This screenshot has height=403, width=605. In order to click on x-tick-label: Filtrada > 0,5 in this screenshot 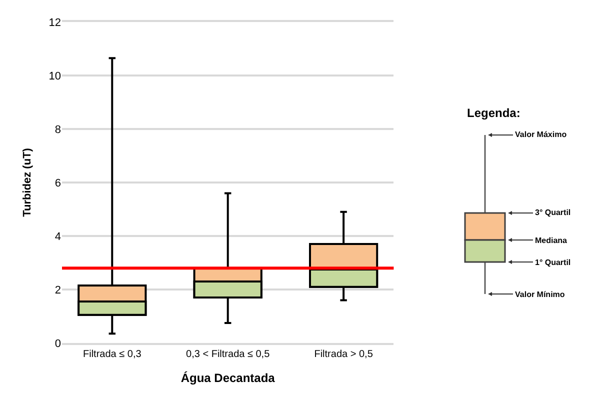, I will do `click(344, 354)`.